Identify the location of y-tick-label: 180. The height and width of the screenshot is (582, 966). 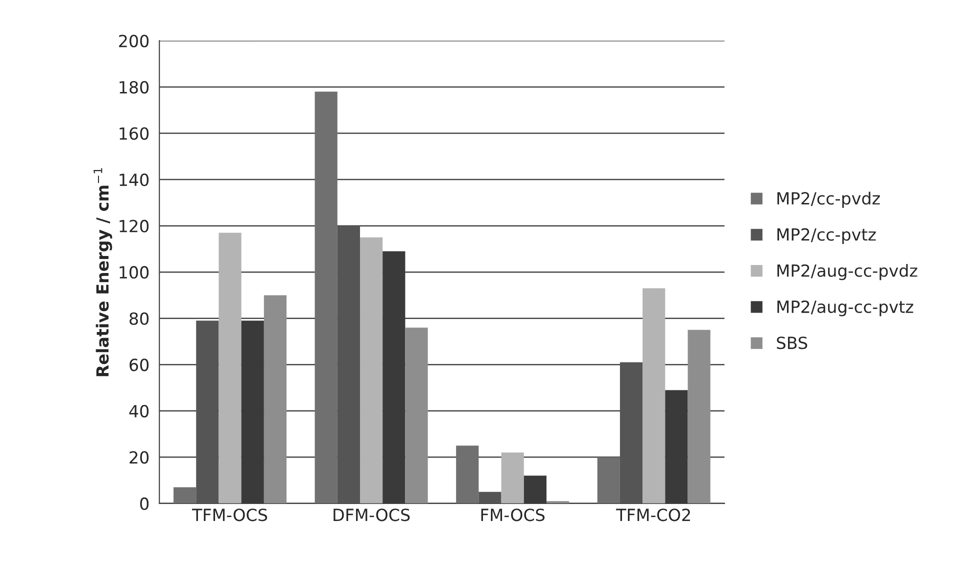
(134, 87).